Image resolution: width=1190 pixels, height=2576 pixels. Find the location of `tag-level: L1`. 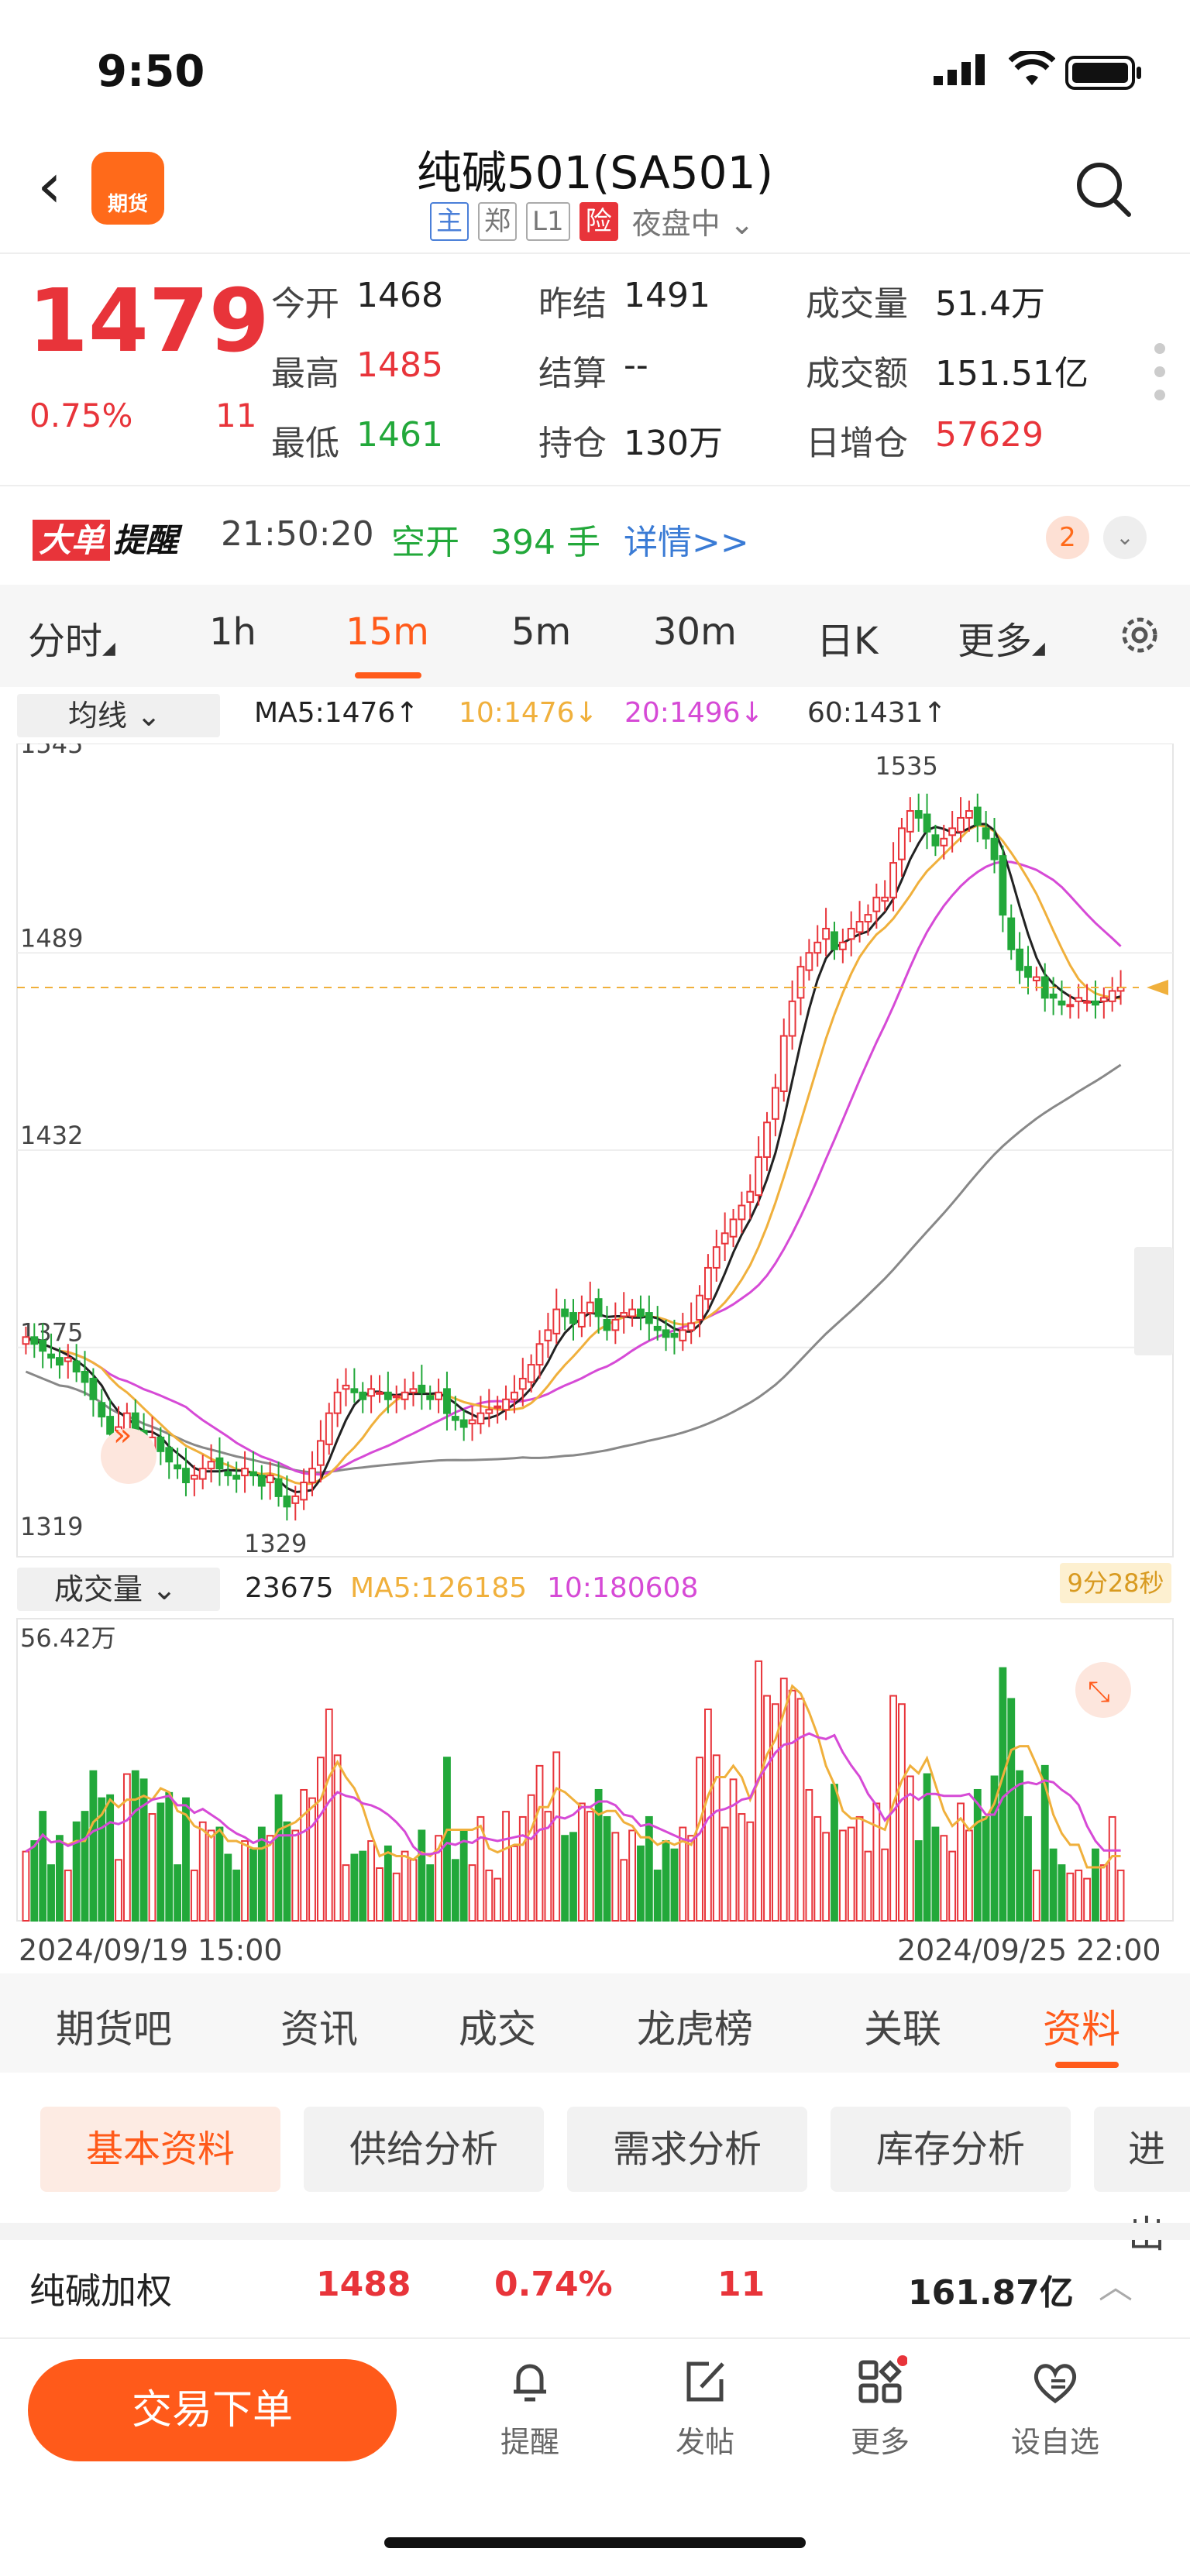

tag-level: L1 is located at coordinates (548, 221).